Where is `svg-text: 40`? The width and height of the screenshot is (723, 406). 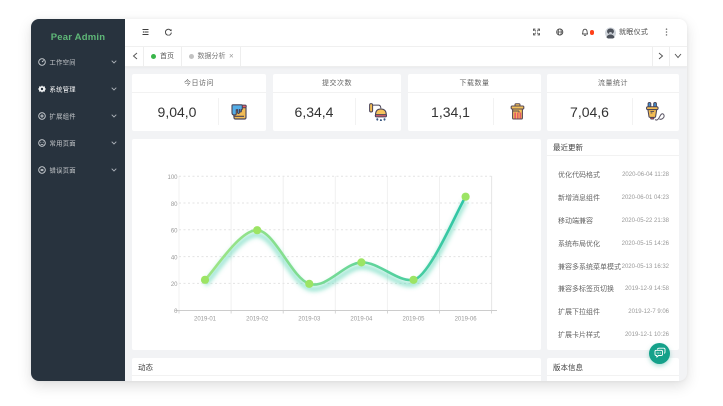
svg-text: 40 is located at coordinates (174, 258).